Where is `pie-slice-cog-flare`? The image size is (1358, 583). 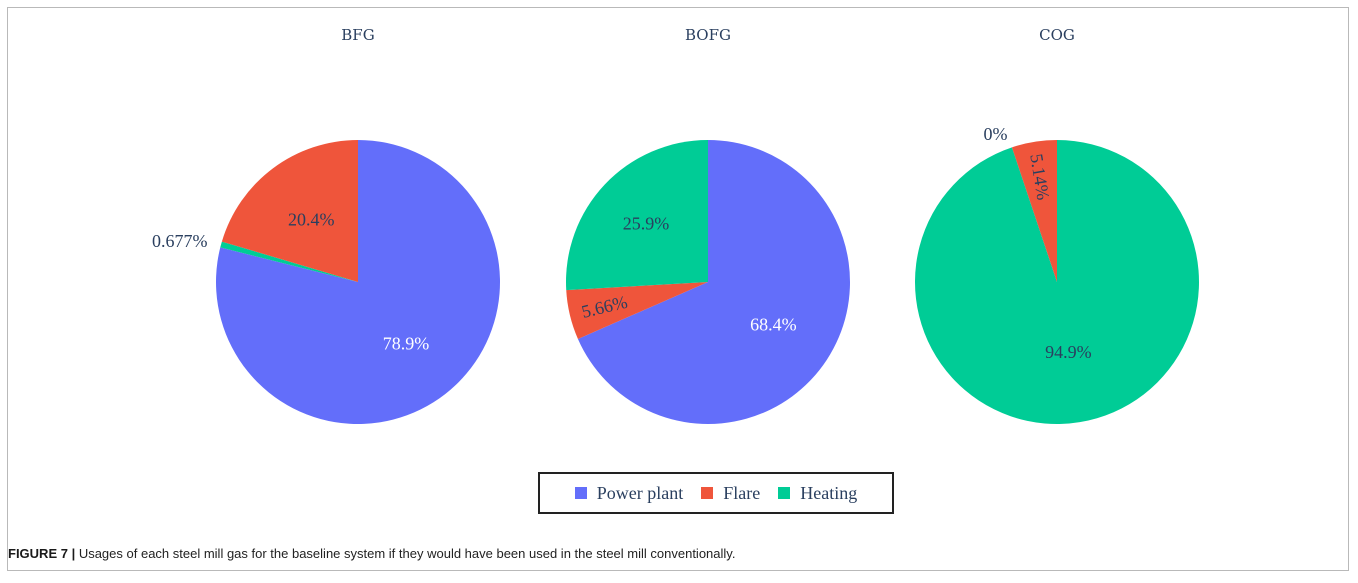 pie-slice-cog-flare is located at coordinates (1034, 211).